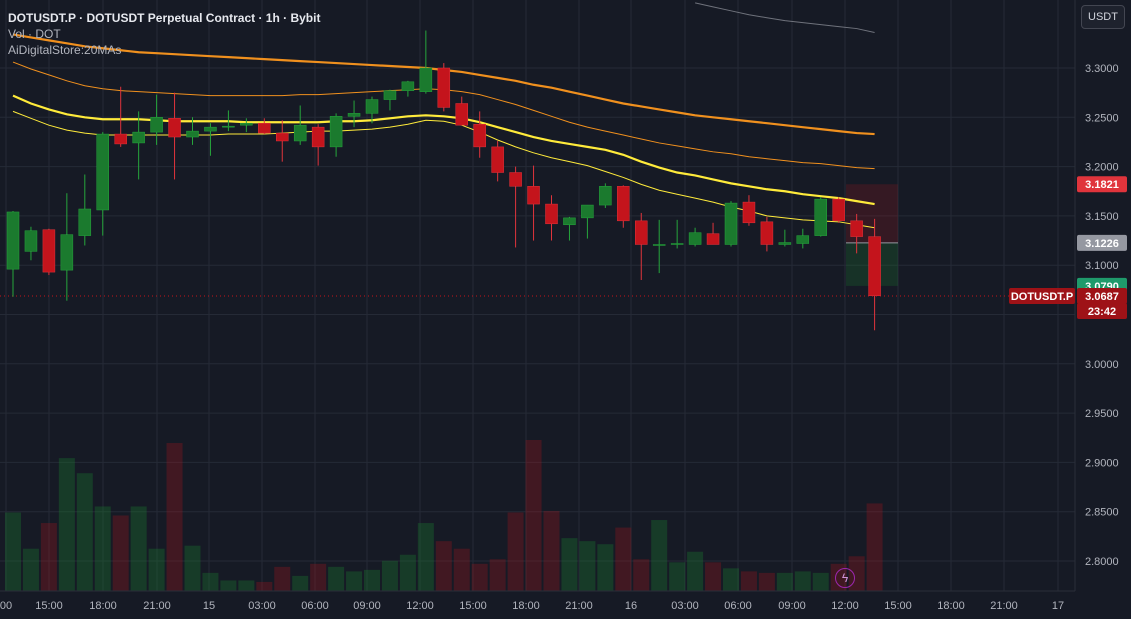  Describe the element at coordinates (65, 50) in the screenshot. I see `ma-indicator-label: AiDigitalStore:20MAs` at that location.